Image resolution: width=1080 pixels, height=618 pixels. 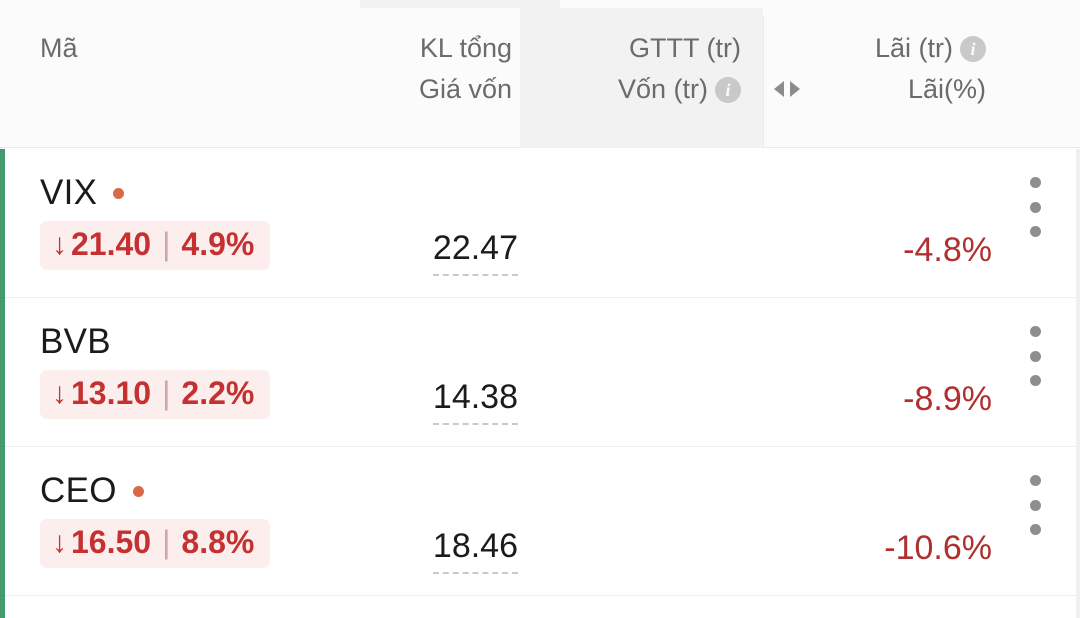 What do you see at coordinates (763, 86) in the screenshot?
I see `column-divider` at bounding box center [763, 86].